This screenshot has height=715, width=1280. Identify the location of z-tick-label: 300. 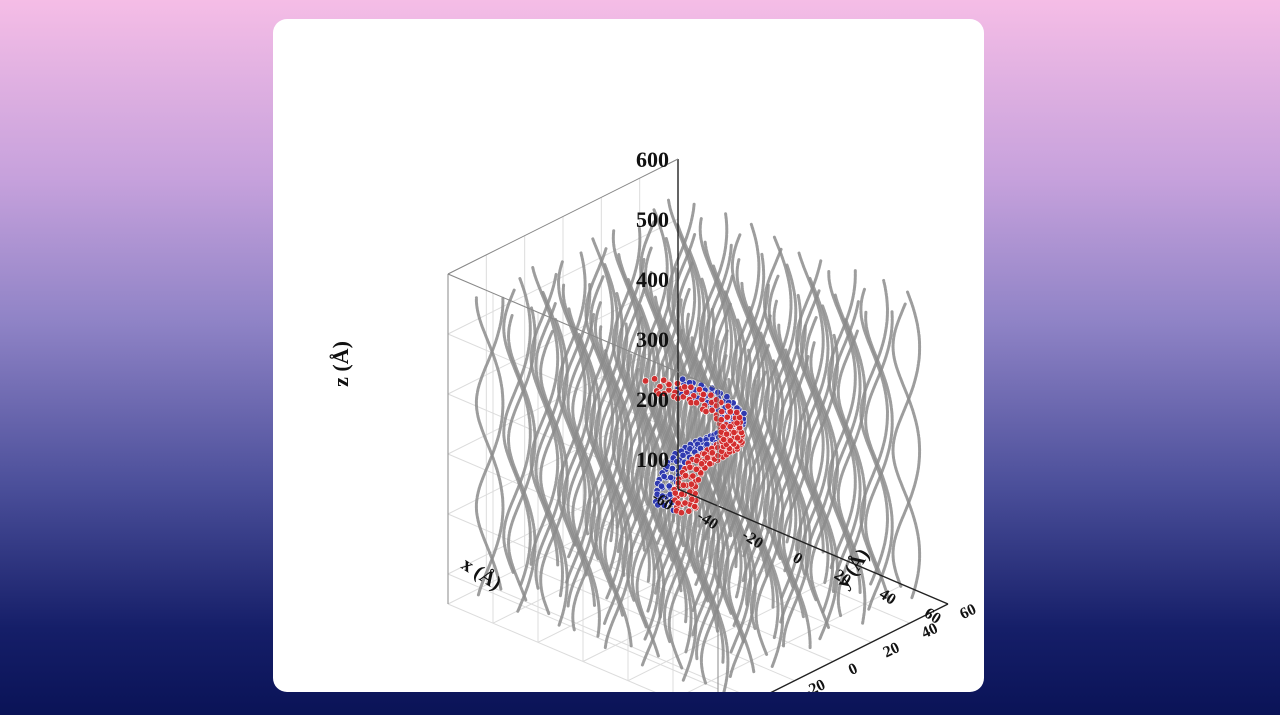
(652, 339).